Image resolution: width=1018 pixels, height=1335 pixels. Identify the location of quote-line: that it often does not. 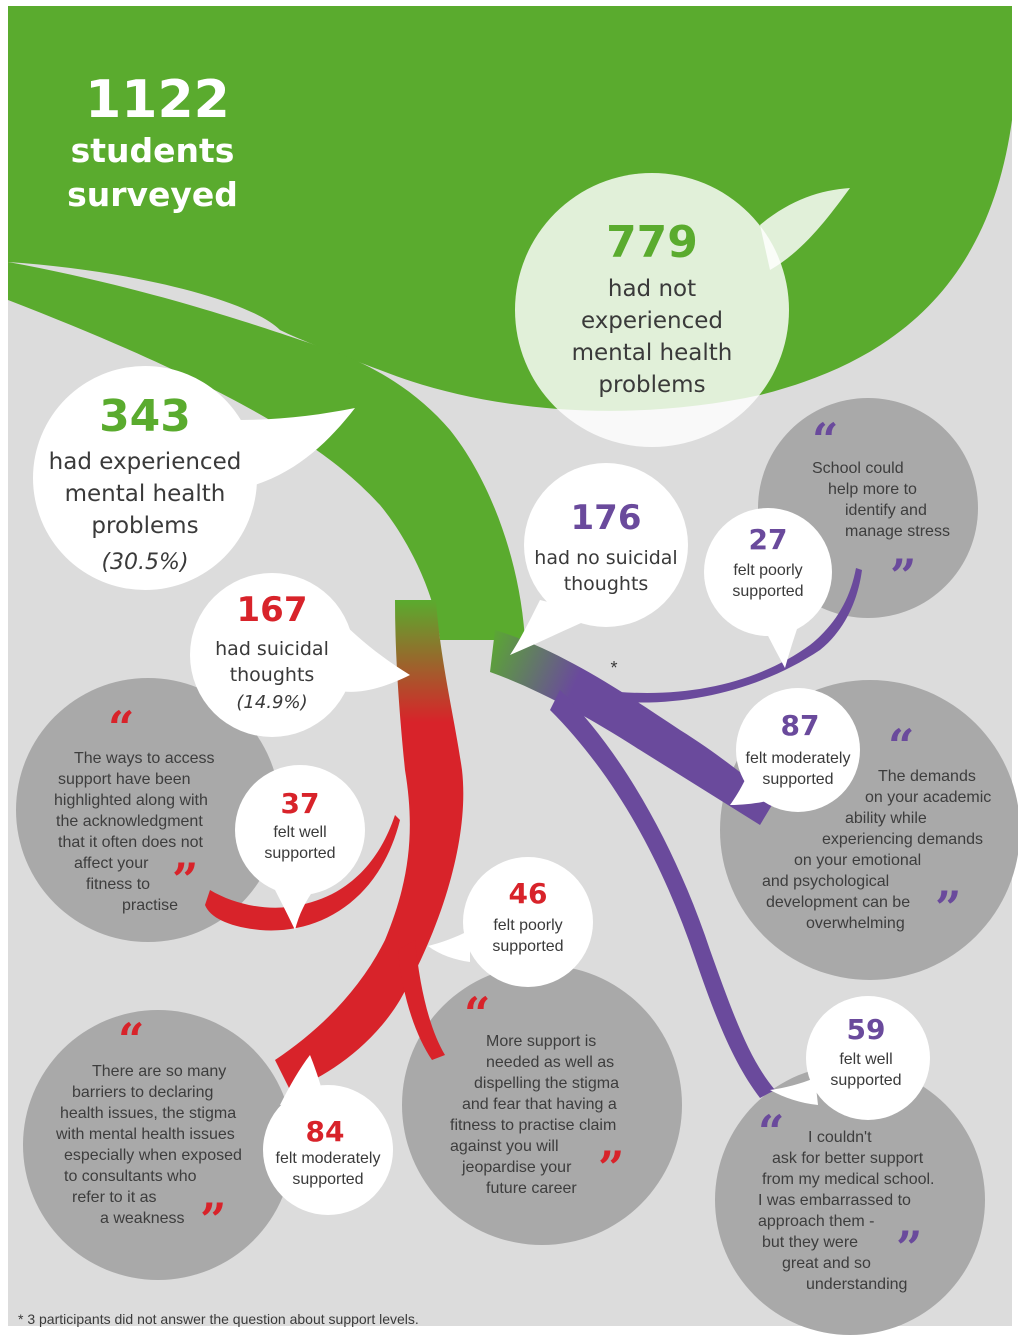
(130, 842).